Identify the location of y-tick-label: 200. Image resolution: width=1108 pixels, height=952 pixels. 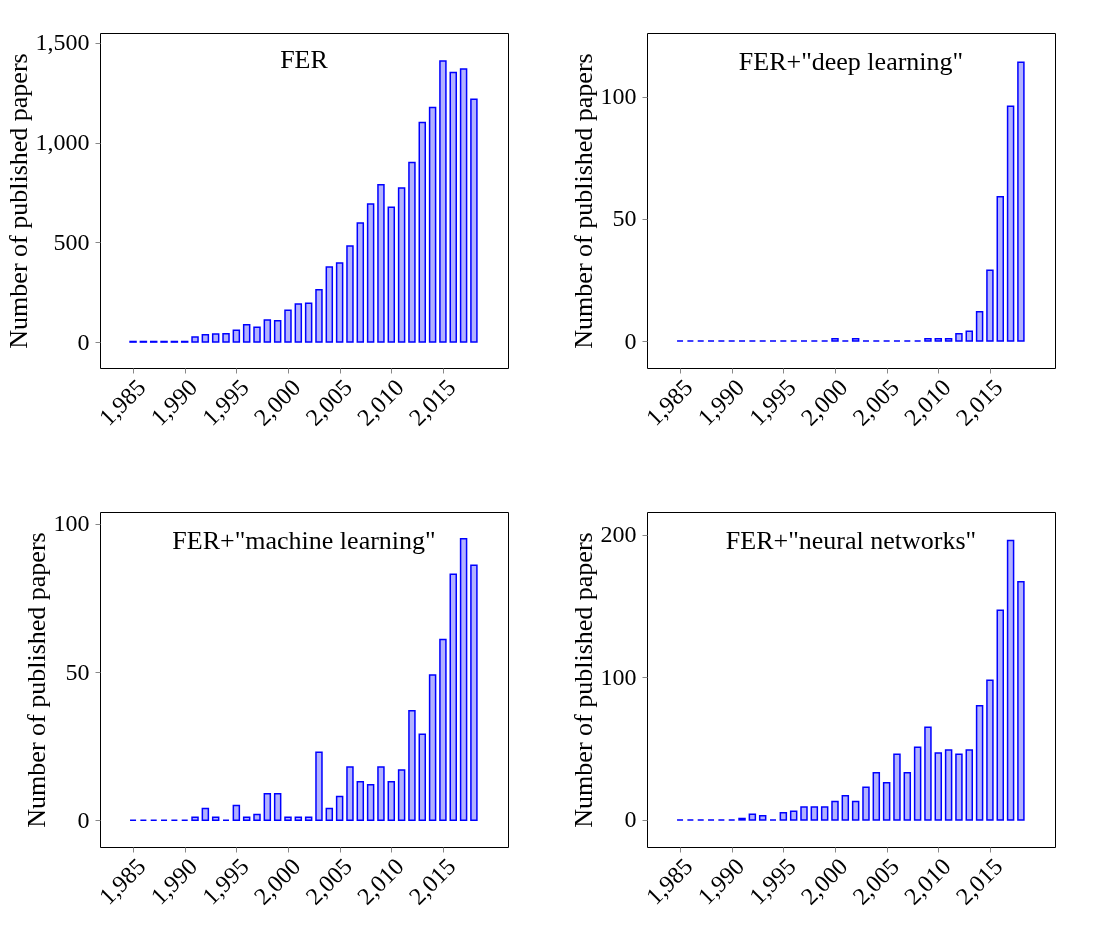
(618, 534).